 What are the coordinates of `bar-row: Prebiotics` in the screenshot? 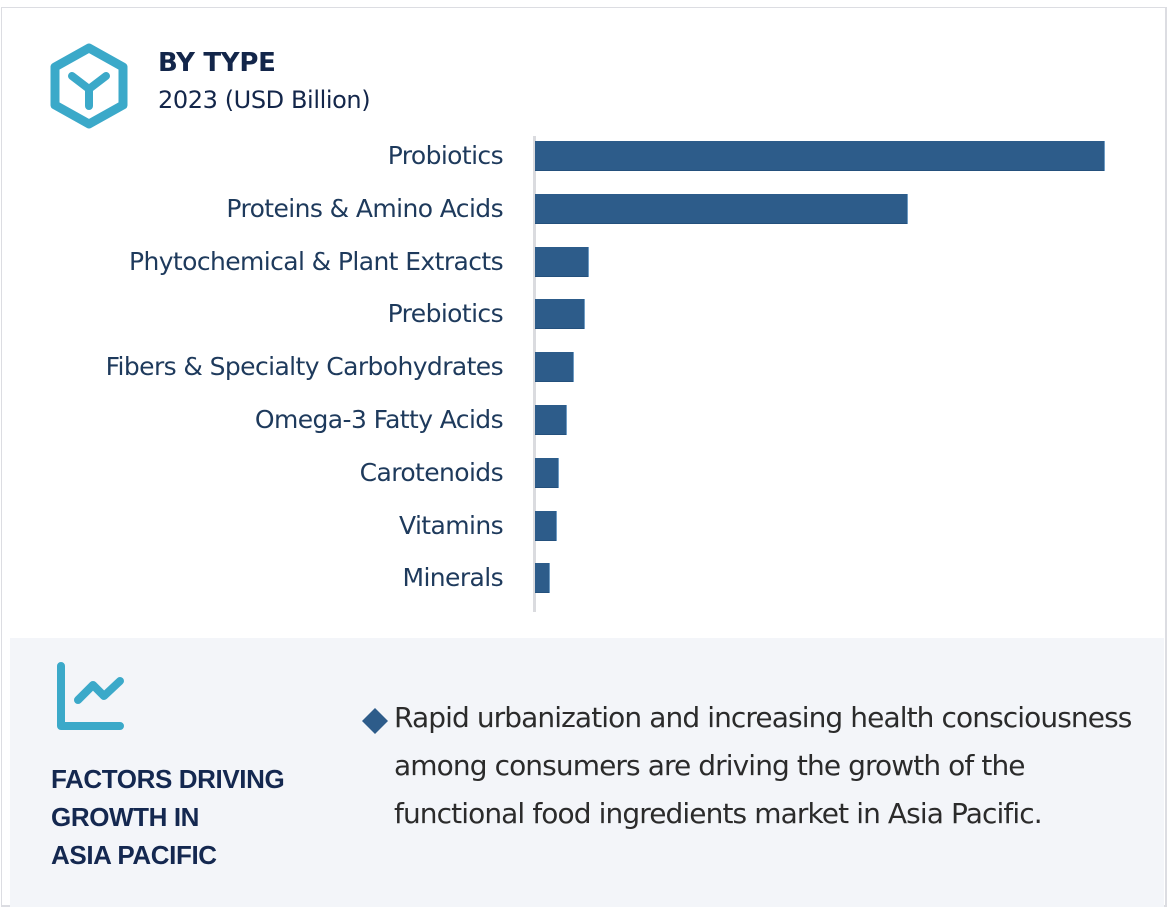 It's located at (585, 314).